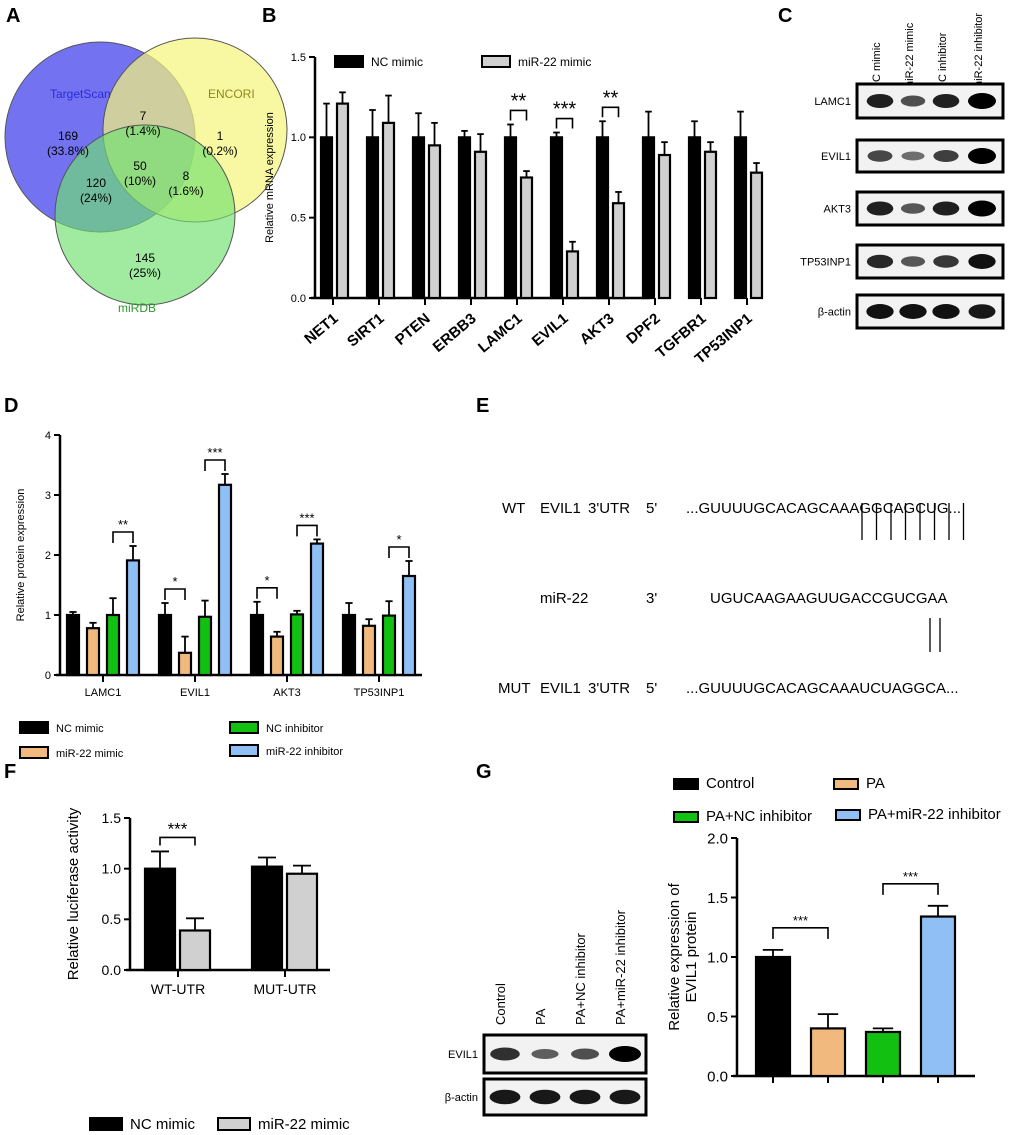 Image resolution: width=1020 pixels, height=1135 pixels. Describe the element at coordinates (611, 98) in the screenshot. I see `significance-label: **` at that location.